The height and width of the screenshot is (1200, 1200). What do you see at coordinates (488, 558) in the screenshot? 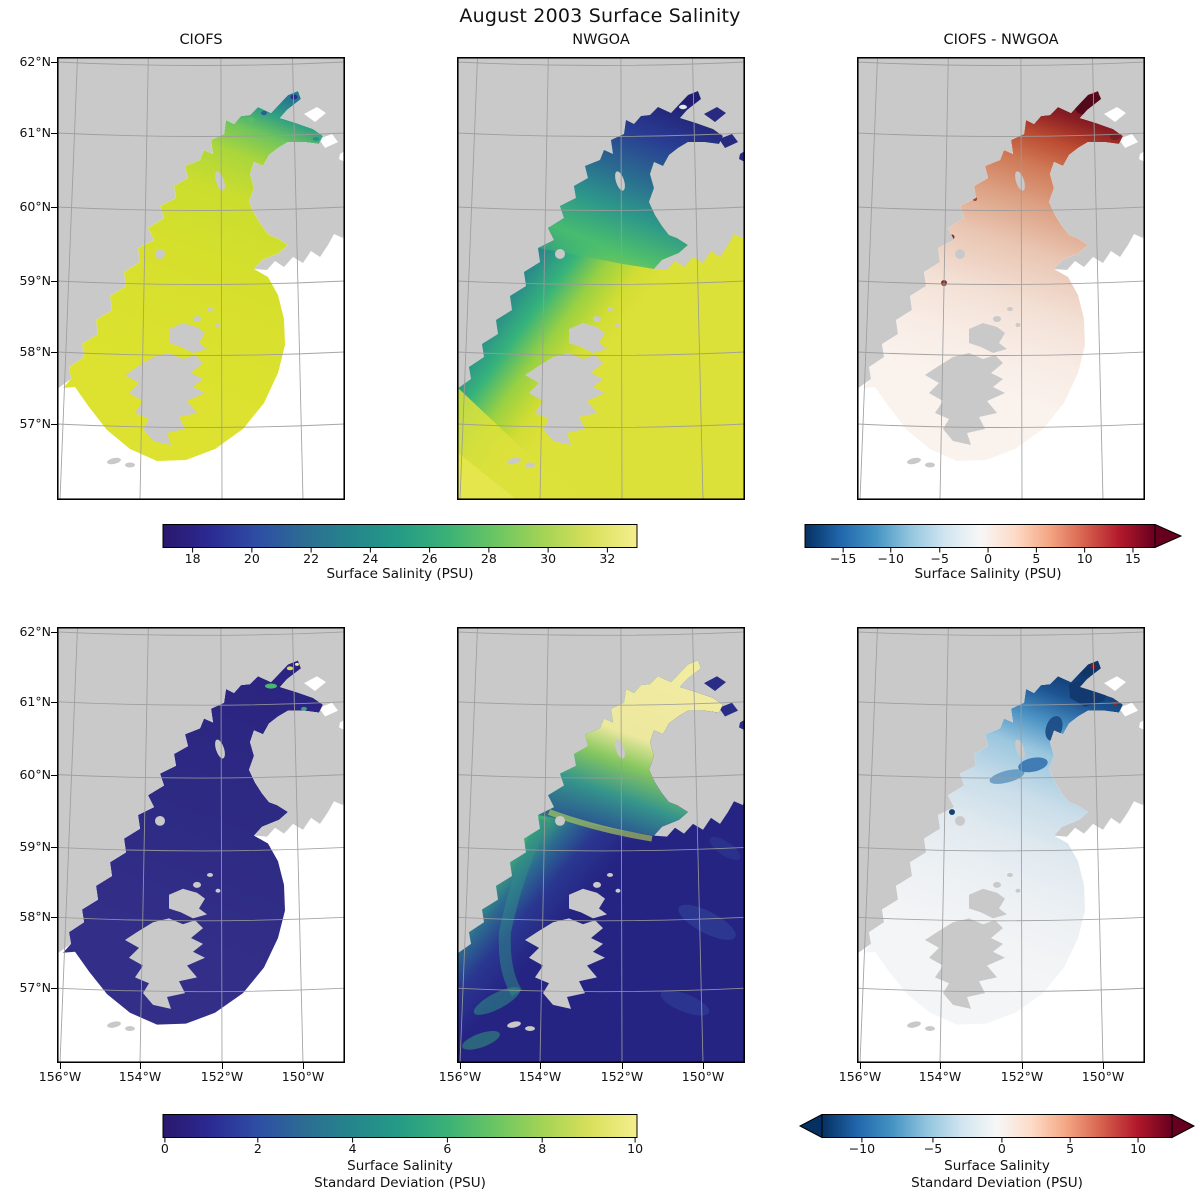
I see `colorbar-tick-label: 28` at bounding box center [488, 558].